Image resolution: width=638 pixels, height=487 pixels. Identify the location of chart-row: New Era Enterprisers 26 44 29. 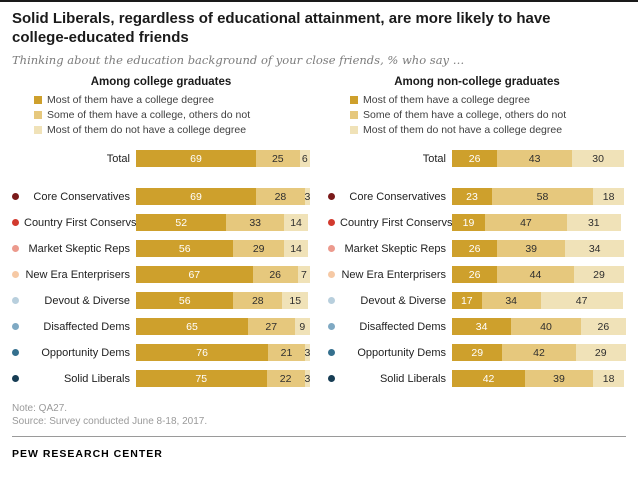
(477, 275).